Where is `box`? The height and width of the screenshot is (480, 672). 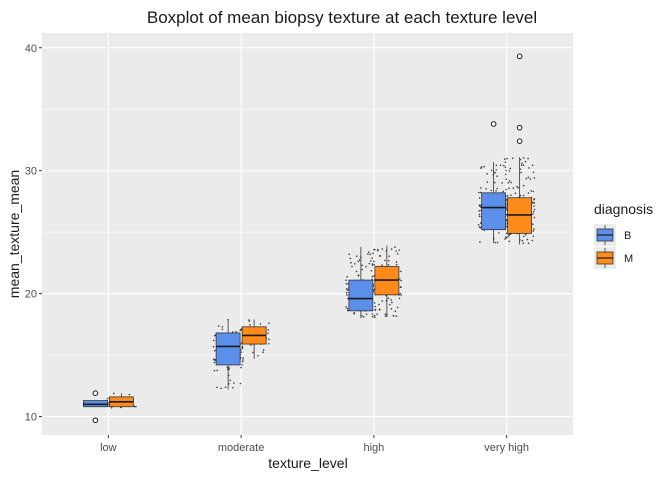 box is located at coordinates (361, 295).